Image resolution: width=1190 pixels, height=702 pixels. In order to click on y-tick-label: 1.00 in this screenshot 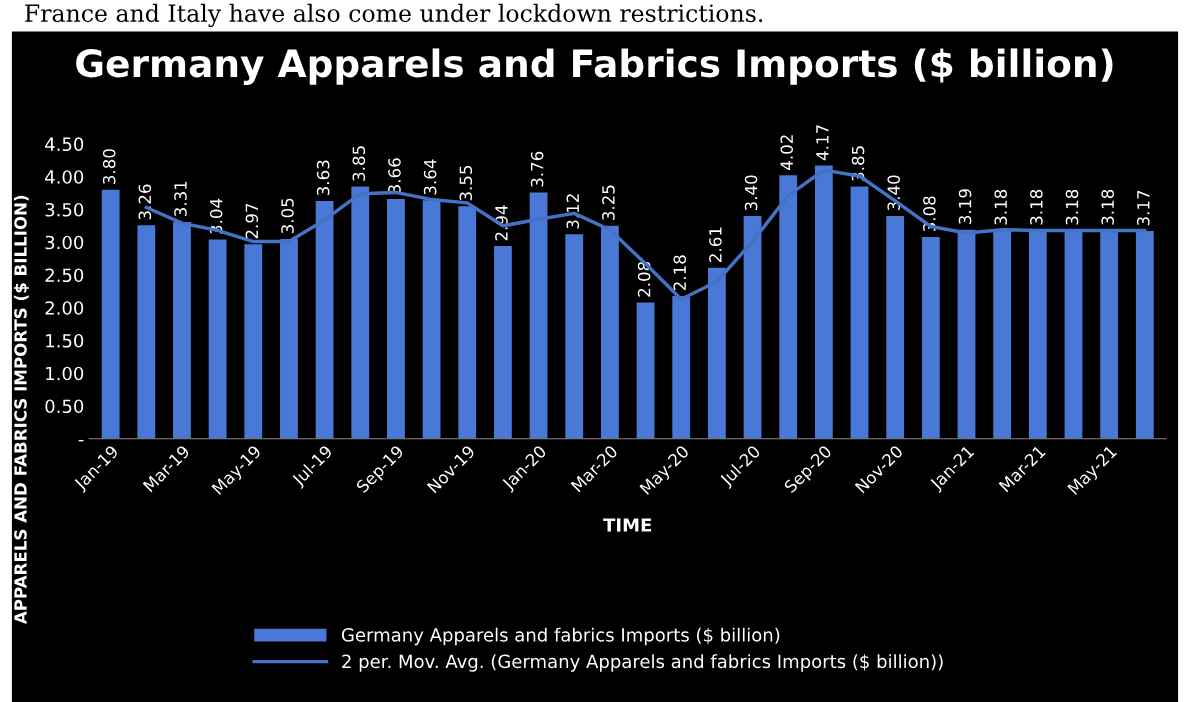, I will do `click(65, 373)`.